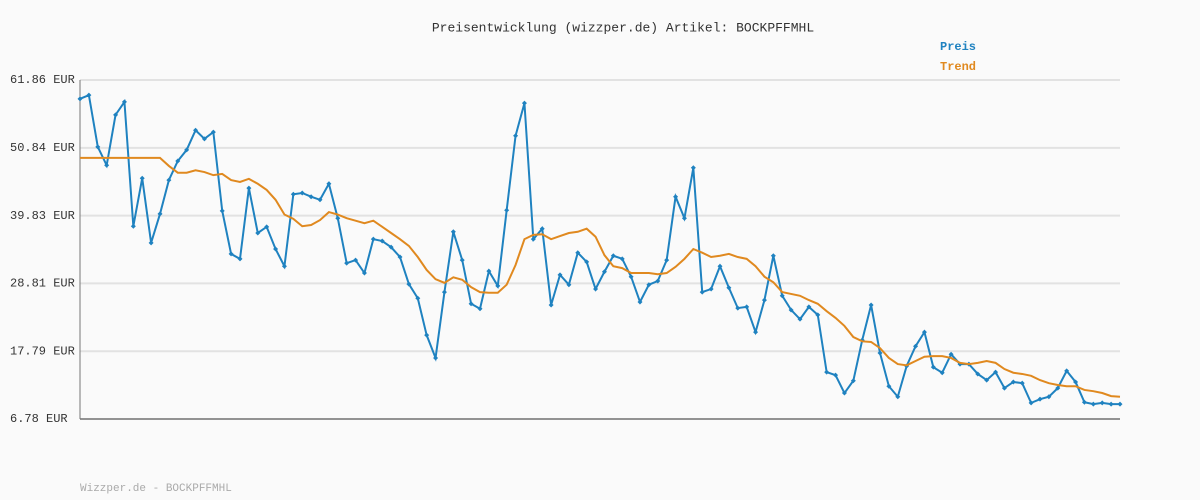  I want to click on y-tick-label: 6.78 EUR, so click(39, 419).